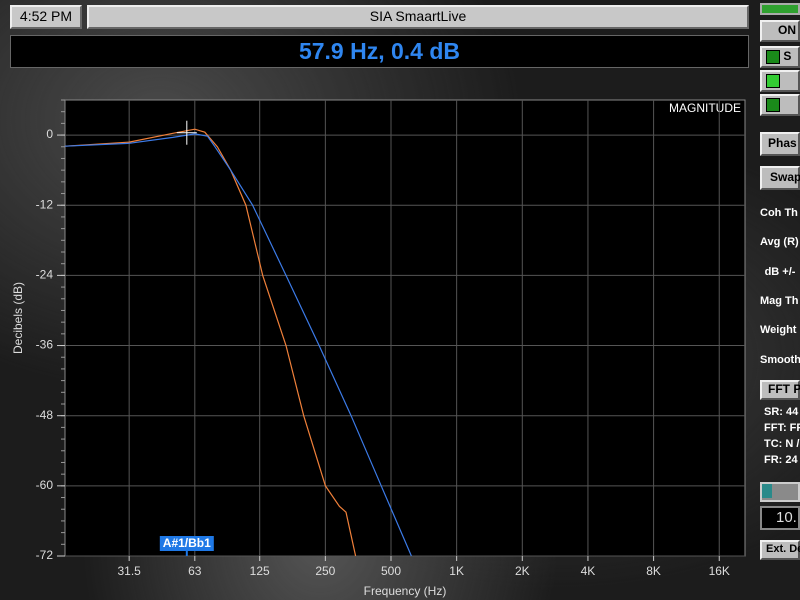 Image resolution: width=800 pixels, height=600 pixels. I want to click on info-line: SR: 44, so click(781, 412).